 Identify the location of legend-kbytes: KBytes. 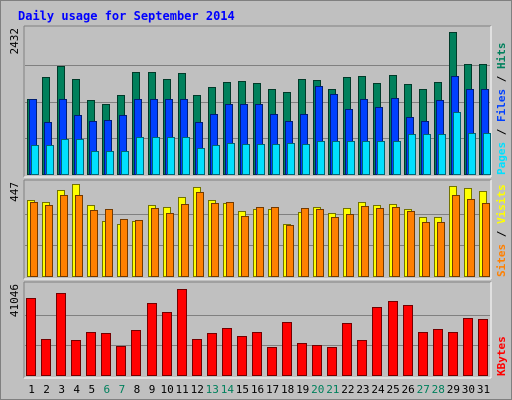
(501, 356).